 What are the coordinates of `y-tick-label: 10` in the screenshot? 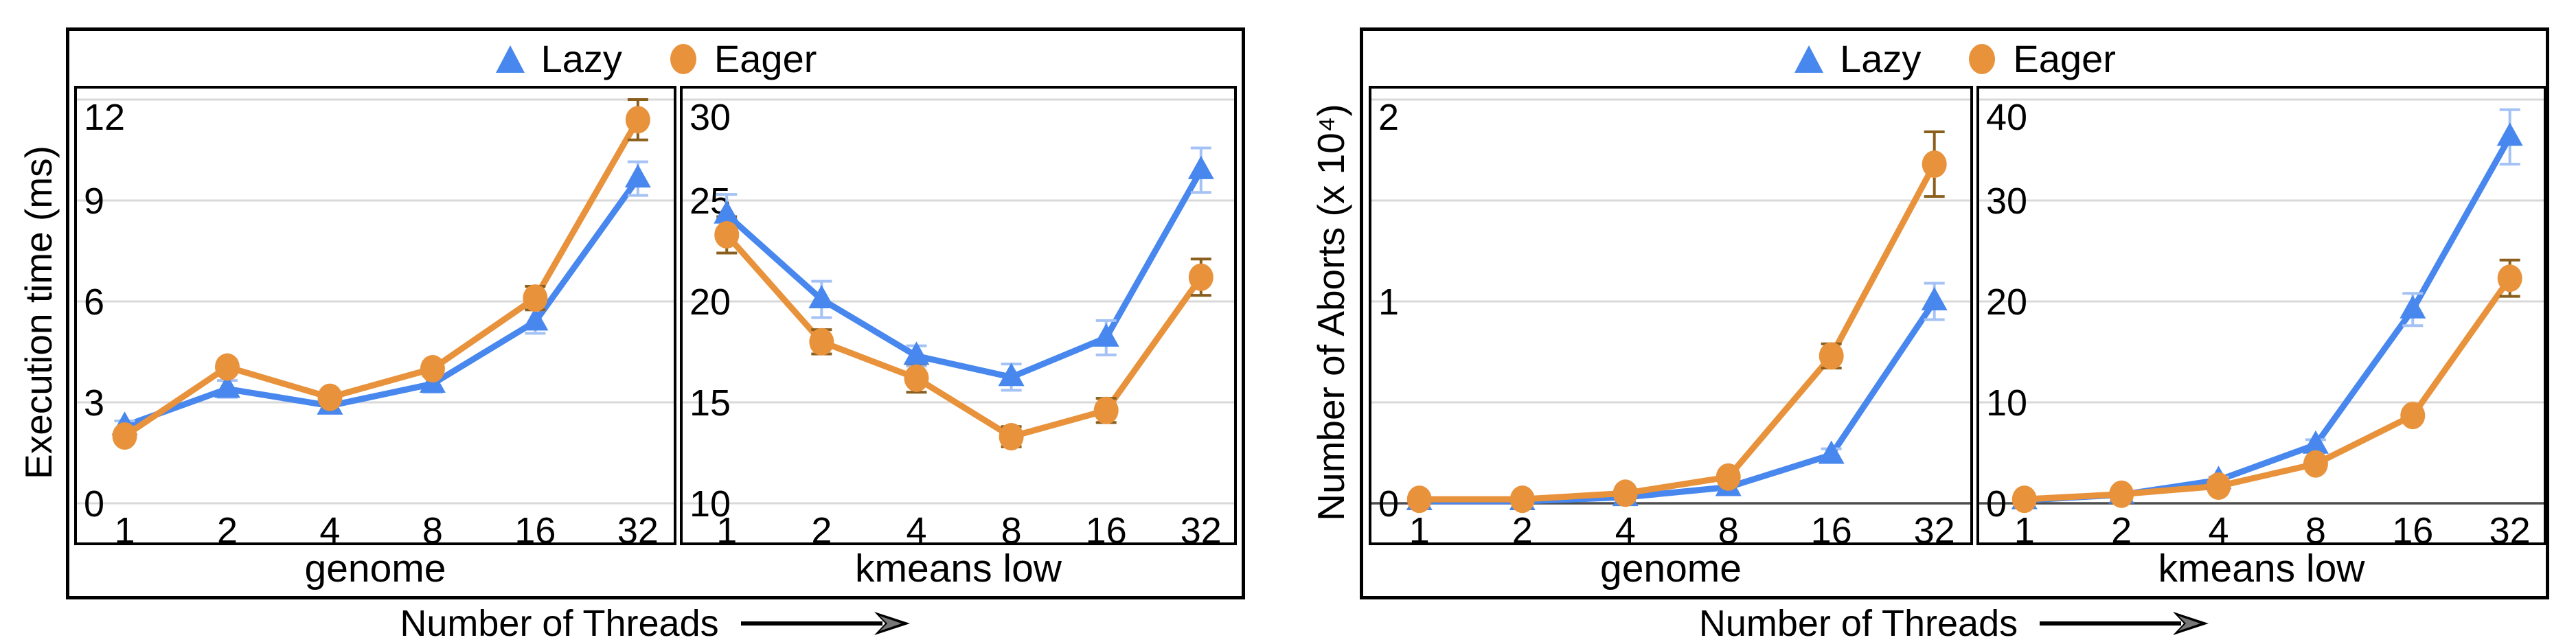 It's located at (2006, 403).